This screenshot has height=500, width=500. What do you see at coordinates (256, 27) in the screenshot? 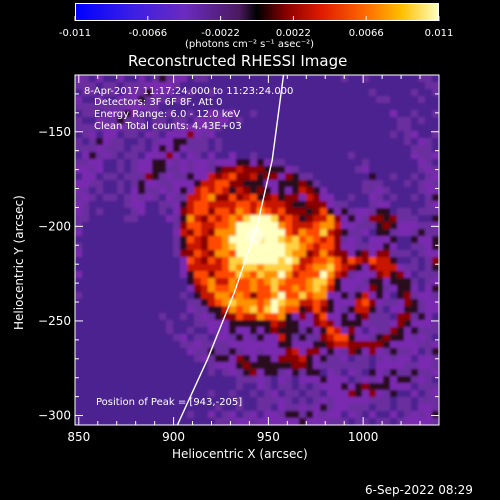
I see `colorbar-ticks: -0.011 -0.0066 -0.0022 0.0022 0.0066 0.011` at bounding box center [256, 27].